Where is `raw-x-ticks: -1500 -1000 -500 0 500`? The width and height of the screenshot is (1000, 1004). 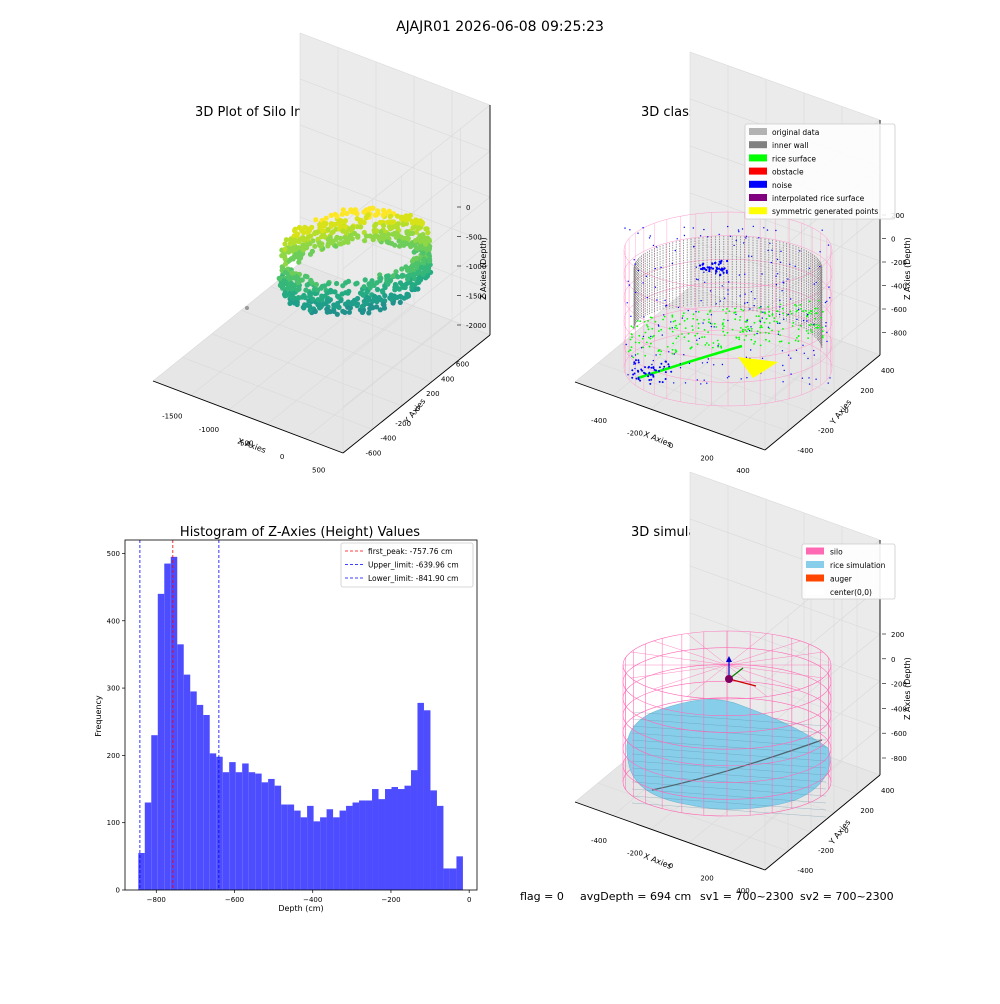 raw-x-ticks: -1500 -1000 -500 0 500 is located at coordinates (243, 444).